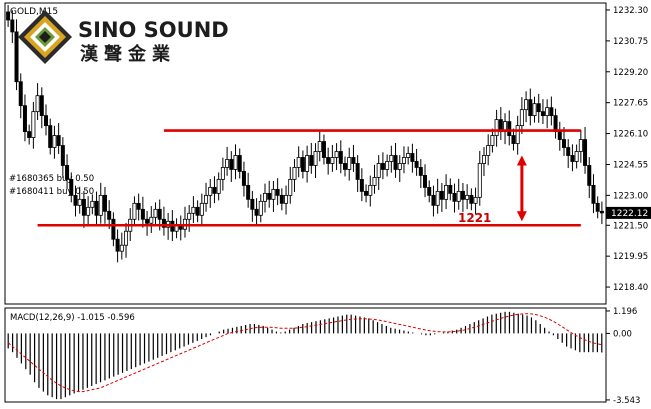 The image size is (651, 409). Describe the element at coordinates (630, 288) in the screenshot. I see `price-tick-label: 1218.40` at that location.